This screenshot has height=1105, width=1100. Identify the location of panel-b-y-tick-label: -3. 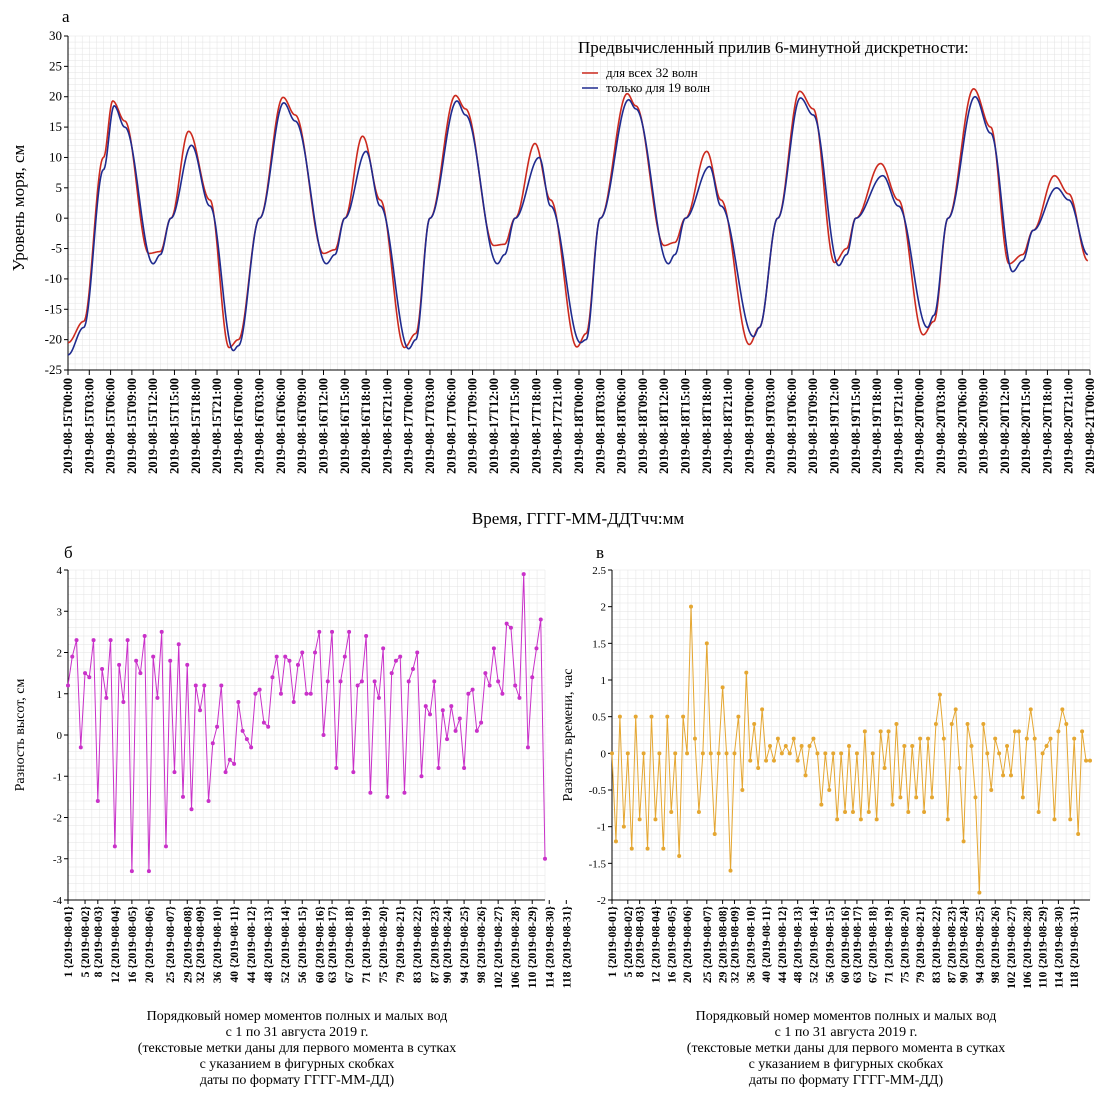
(58, 860).